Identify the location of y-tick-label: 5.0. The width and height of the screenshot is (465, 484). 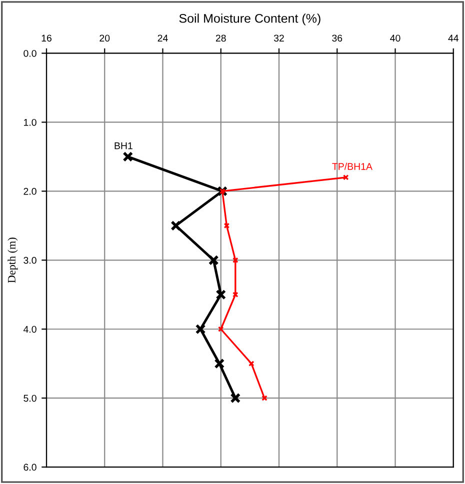
(30, 398).